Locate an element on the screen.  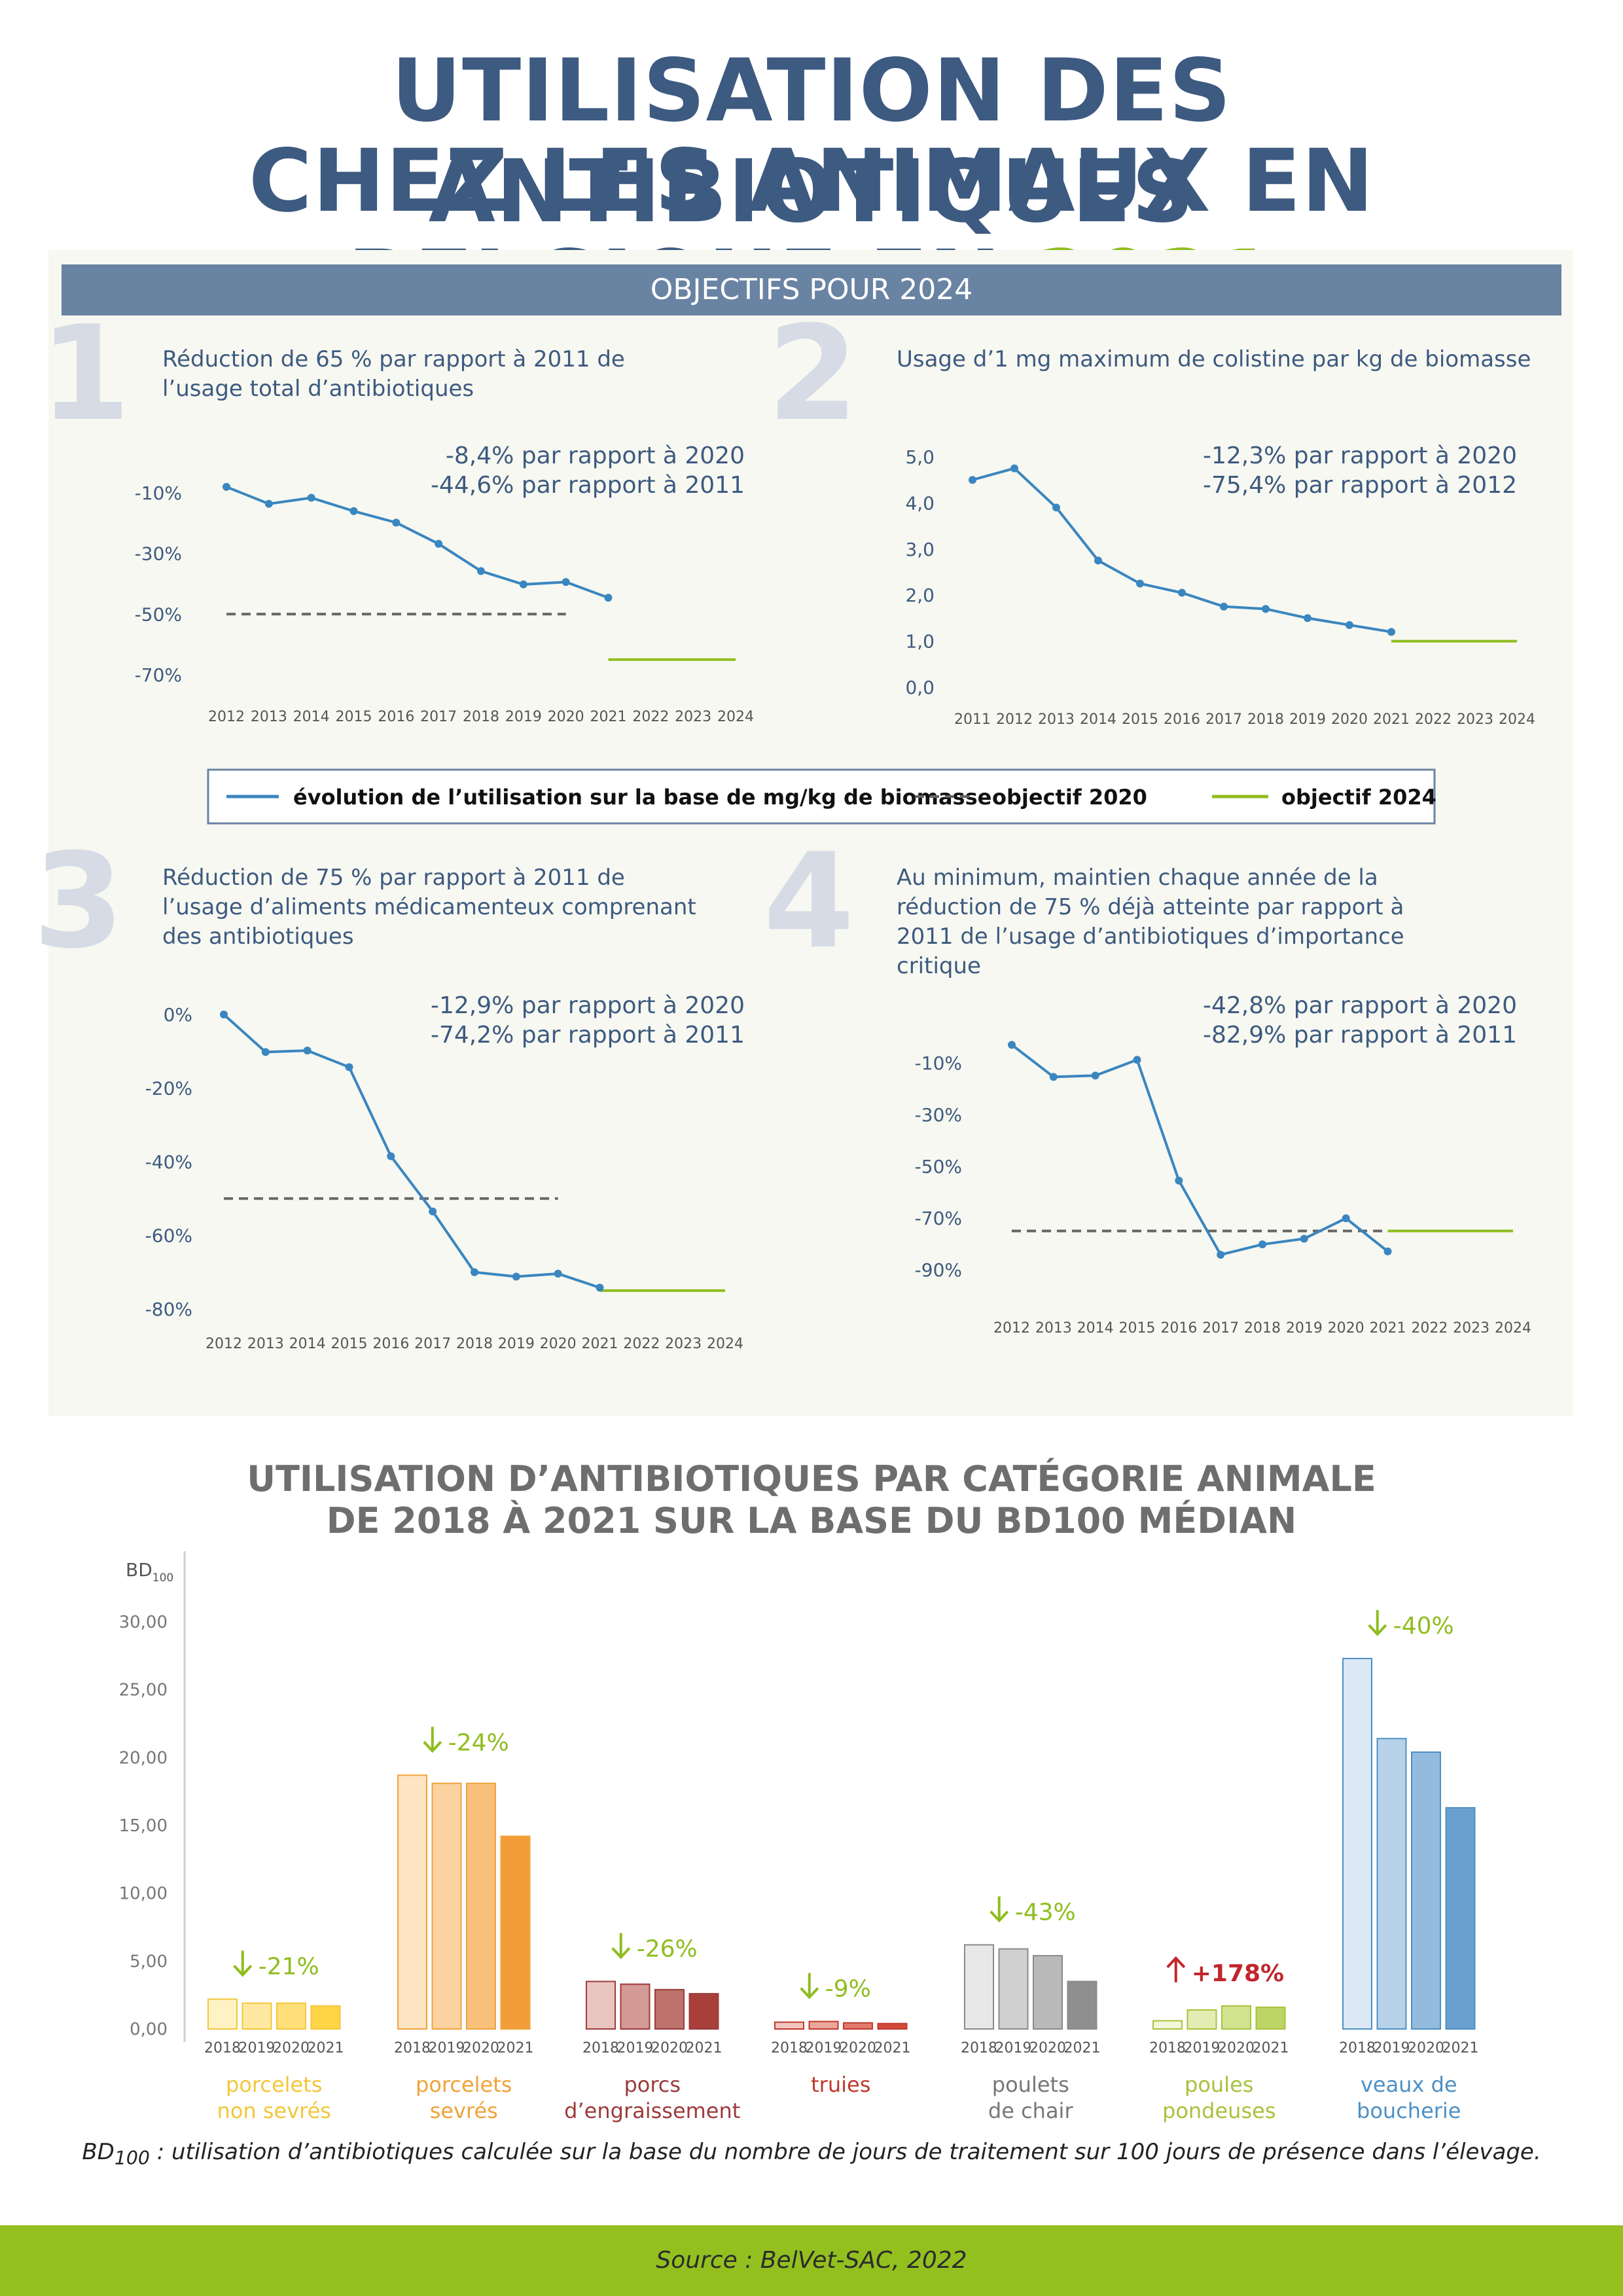
x-tick-label: 2019 is located at coordinates (516, 1344).